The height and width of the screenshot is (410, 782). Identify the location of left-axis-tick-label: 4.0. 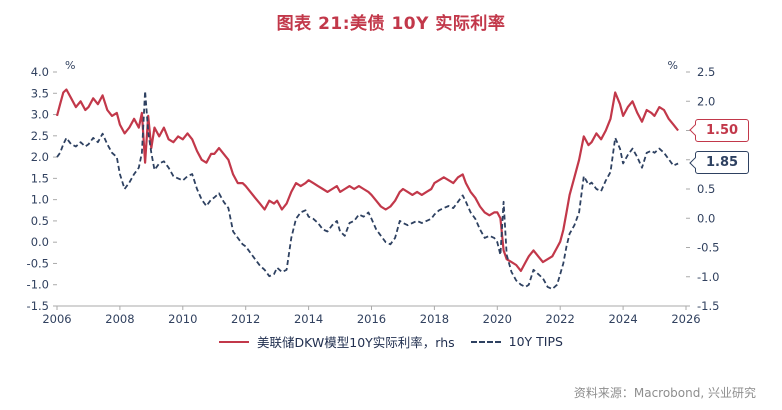
(40, 72).